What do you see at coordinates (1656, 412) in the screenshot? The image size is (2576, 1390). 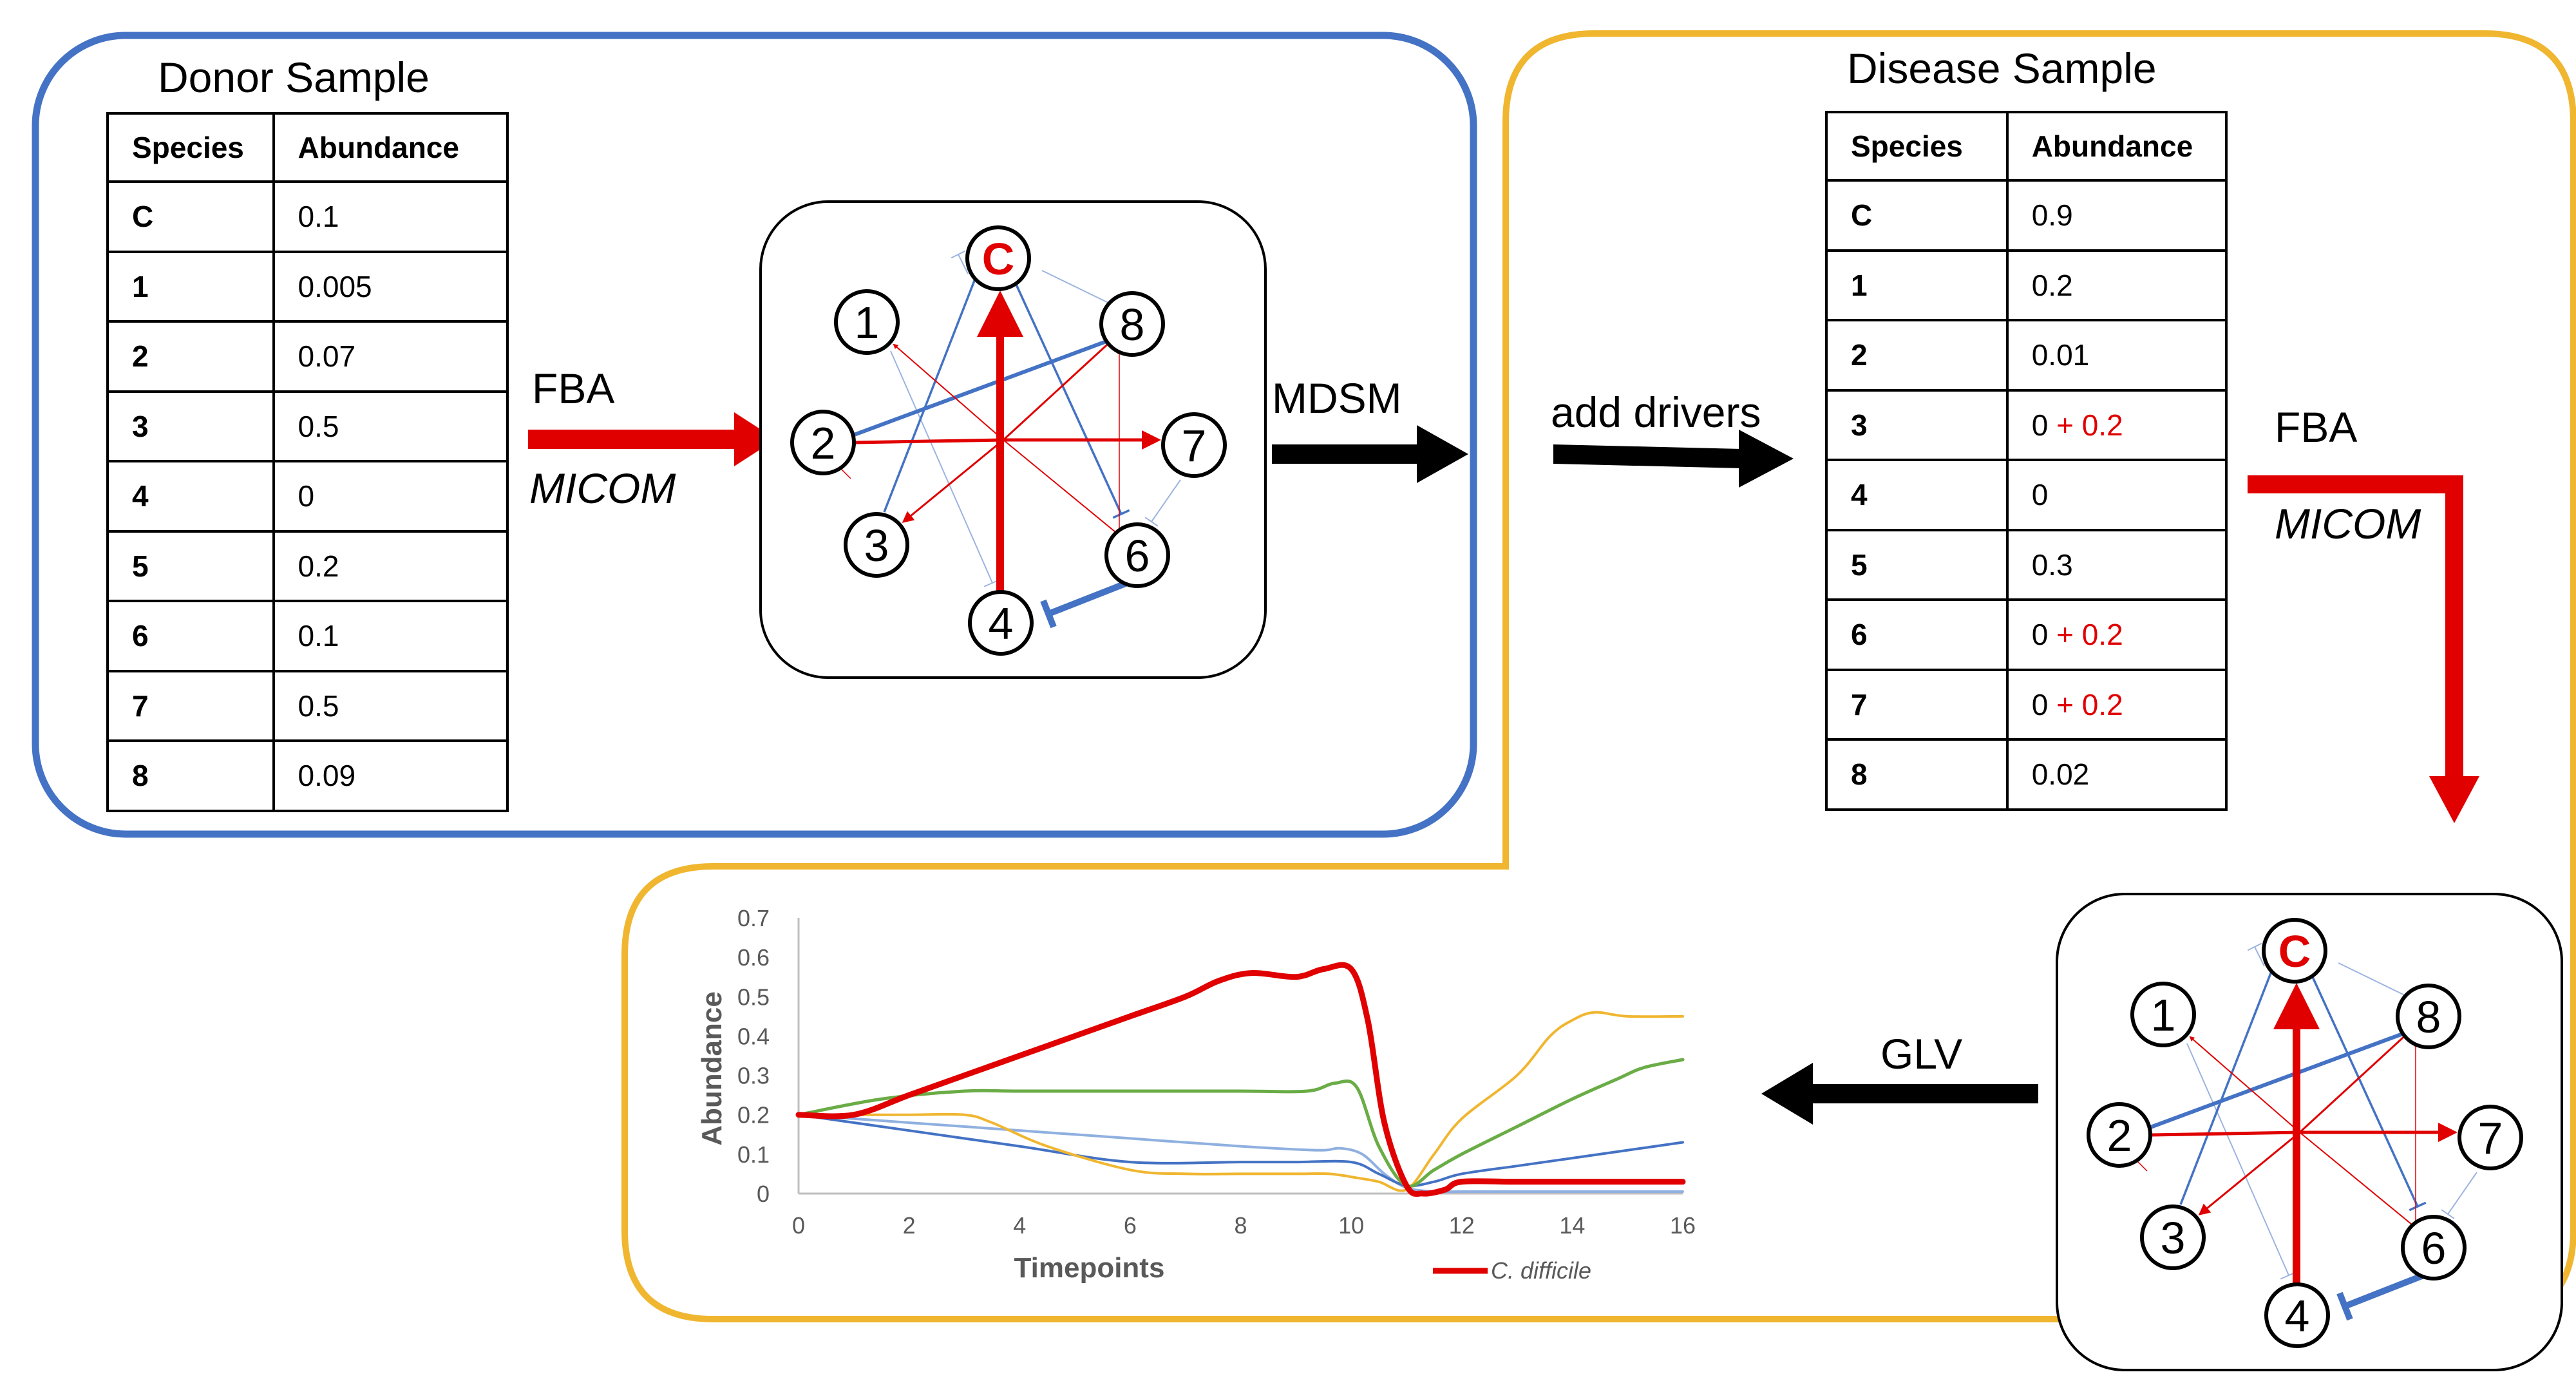 I see `add-drivers-label: add drivers` at bounding box center [1656, 412].